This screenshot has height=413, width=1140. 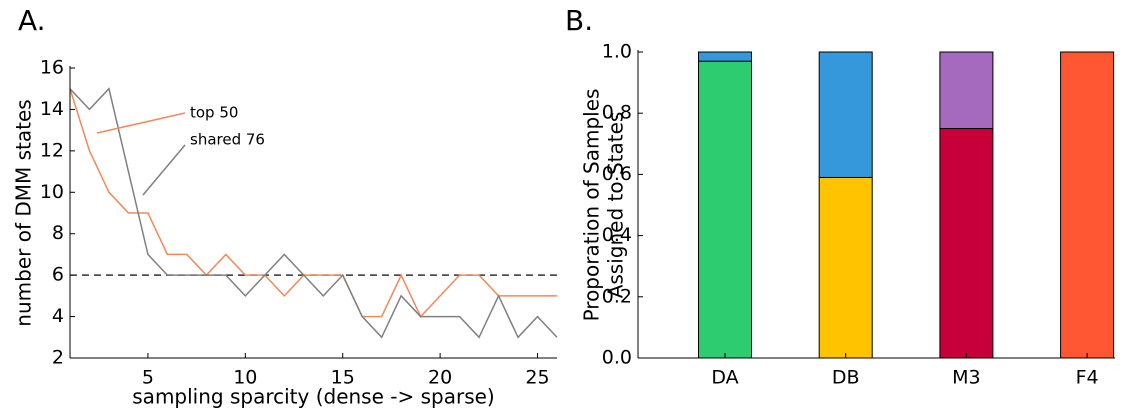 What do you see at coordinates (313, 397) in the screenshot?
I see `x-axis-label: sampling sparcity (dense -> sparse)` at bounding box center [313, 397].